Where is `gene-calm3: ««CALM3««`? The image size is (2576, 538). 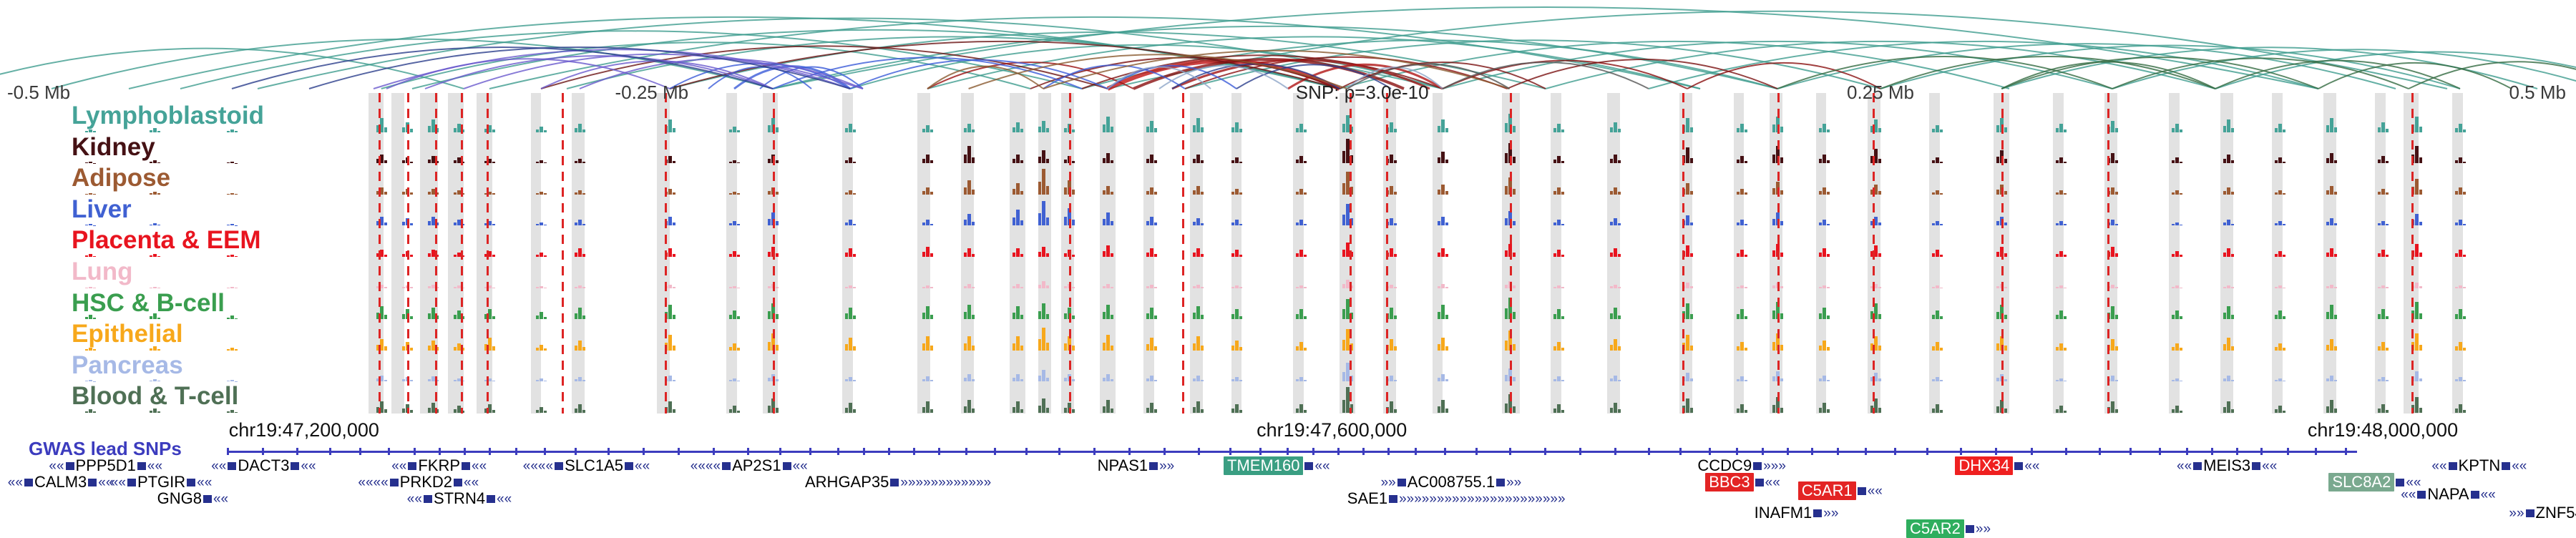
gene-calm3: ««CALM3«« is located at coordinates (61, 482).